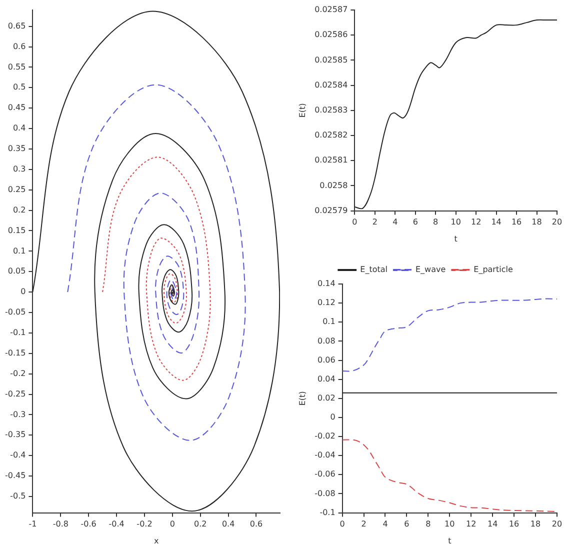  Describe the element at coordinates (331, 35) in the screenshot. I see `y-tick-label: 0.02586` at that location.